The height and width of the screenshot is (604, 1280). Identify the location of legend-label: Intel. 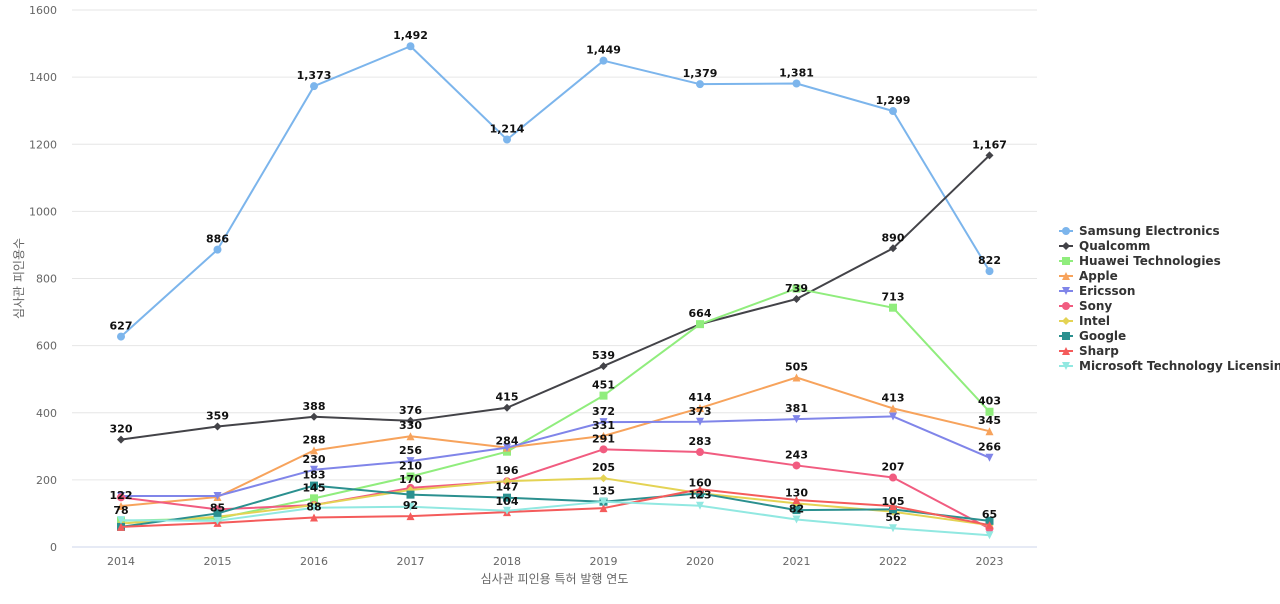
(1094, 321).